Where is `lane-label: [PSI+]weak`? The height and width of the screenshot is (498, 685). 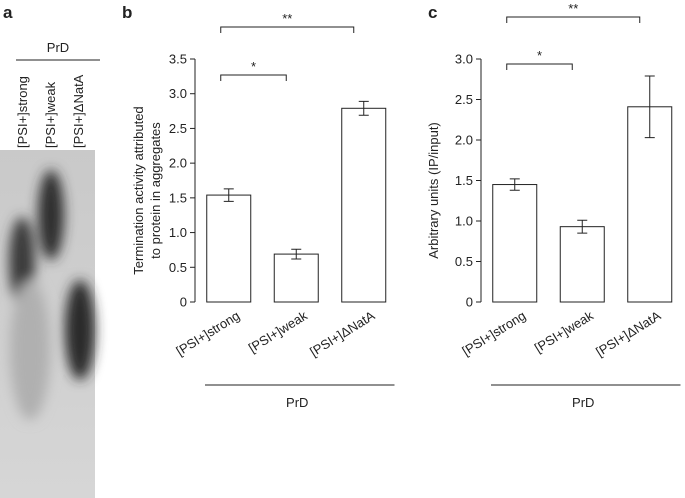
lane-label: [PSI+]weak is located at coordinates (50, 114).